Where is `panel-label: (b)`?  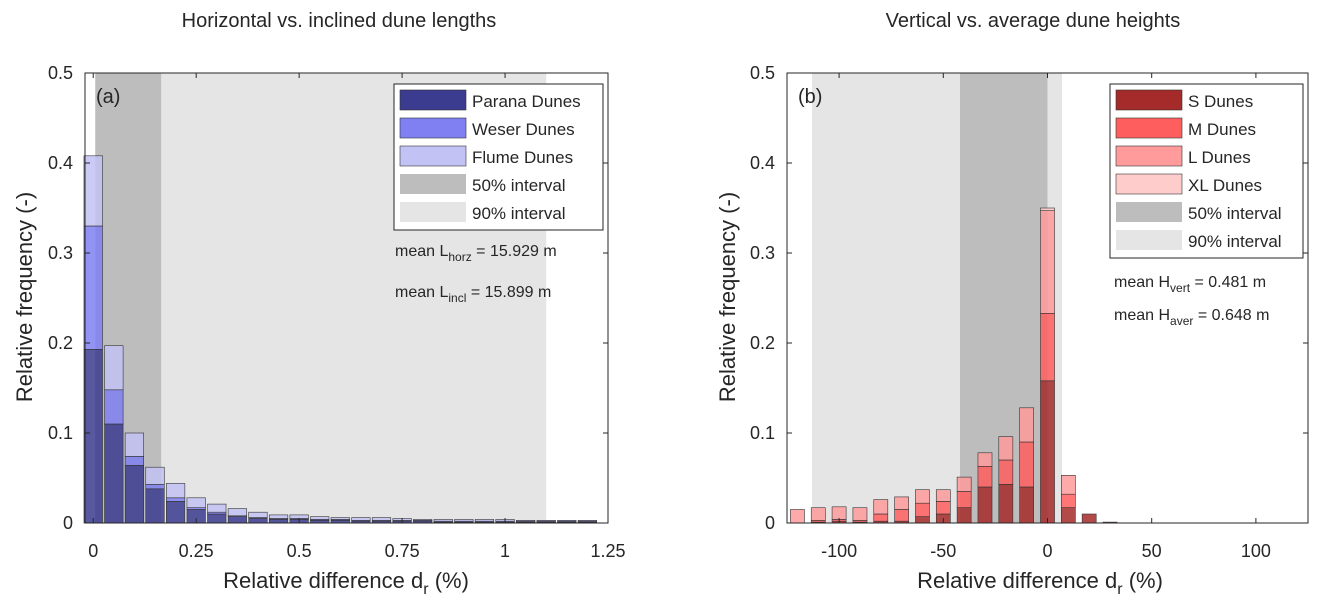
panel-label: (b) is located at coordinates (810, 97).